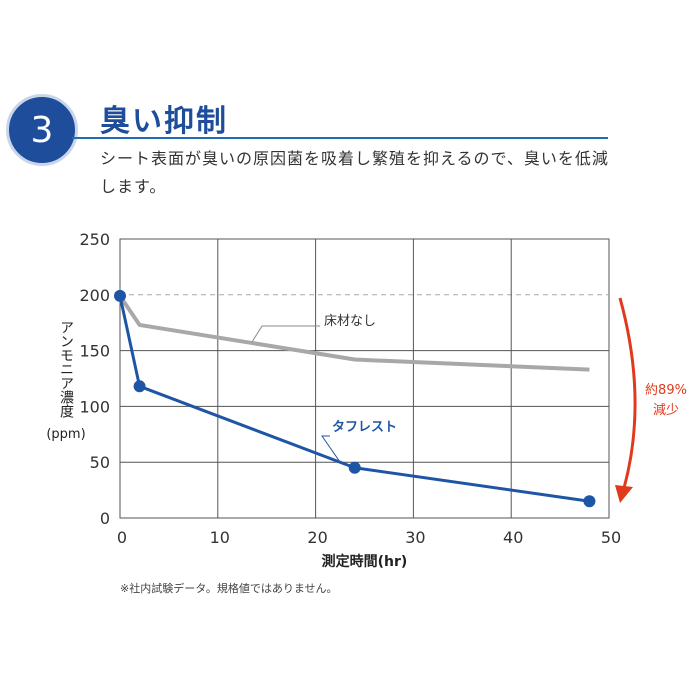  What do you see at coordinates (627, 393) in the screenshot?
I see `reduction-arrow` at bounding box center [627, 393].